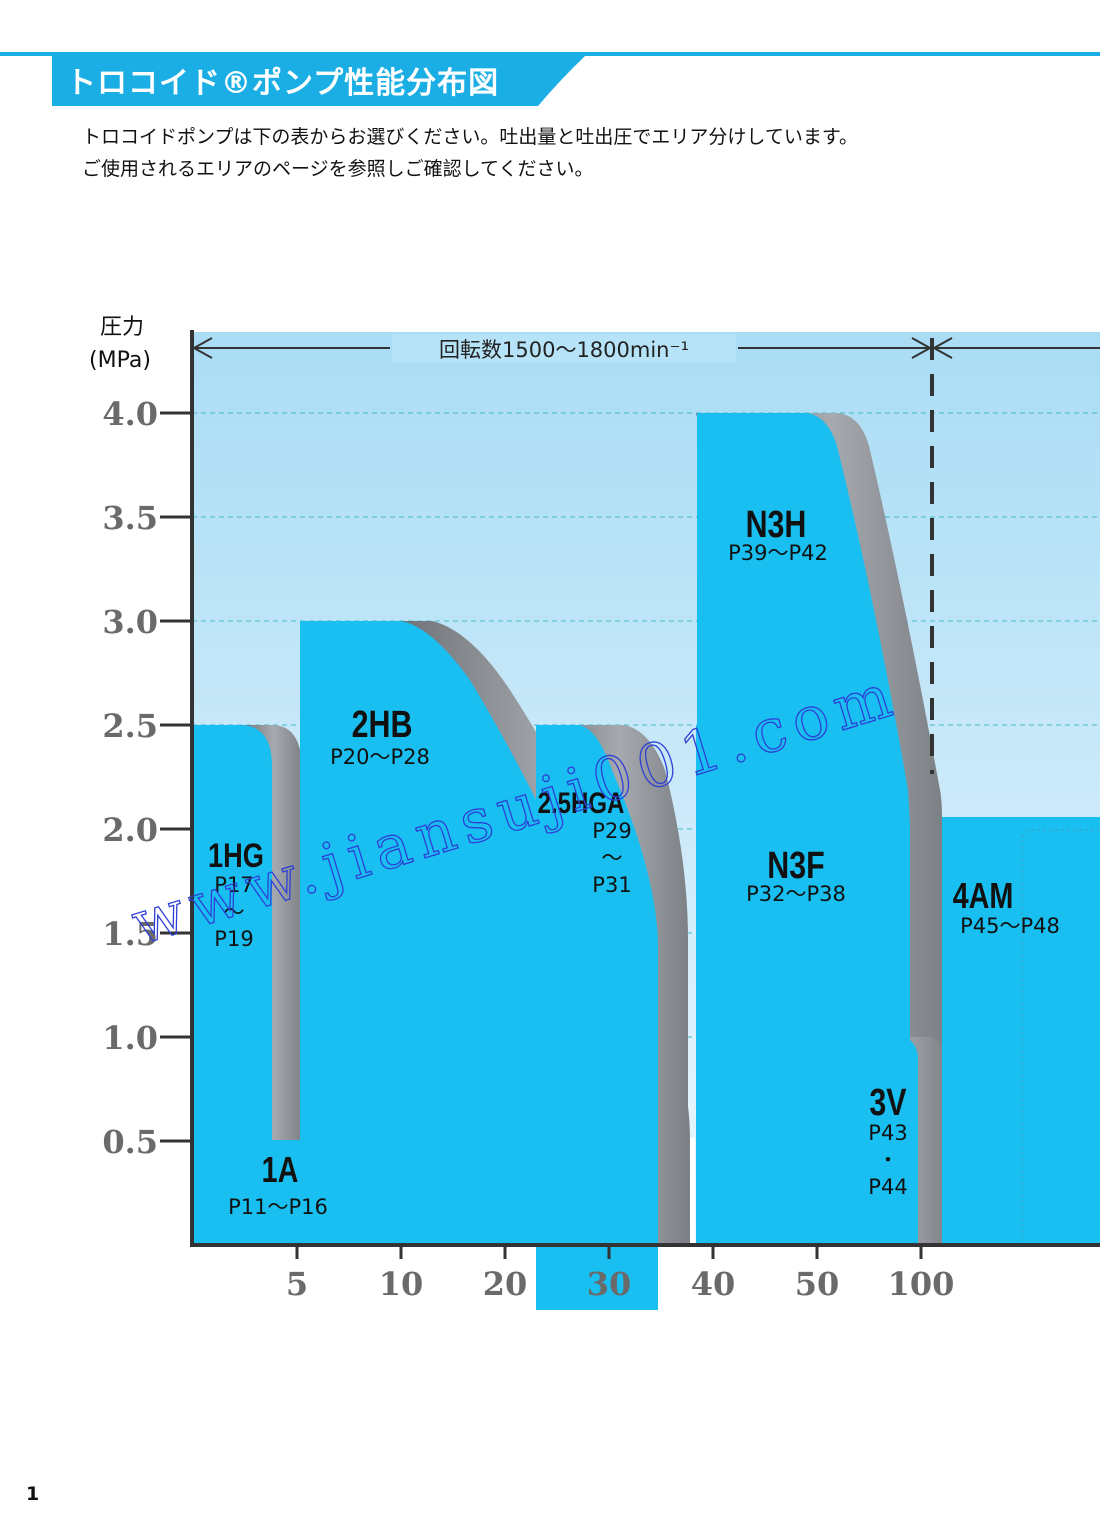  I want to click on y-tick-label: 1.0, so click(130, 1038).